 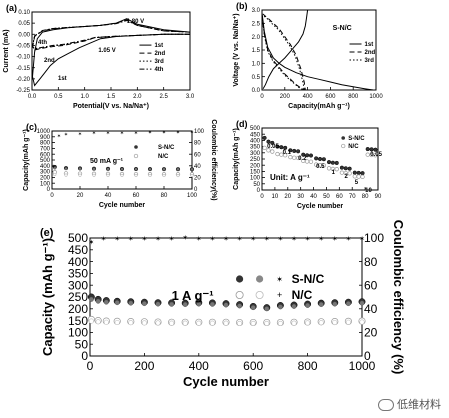 I want to click on y2-axis-label: Coulombic efficiency(%), so click(x=213, y=159).